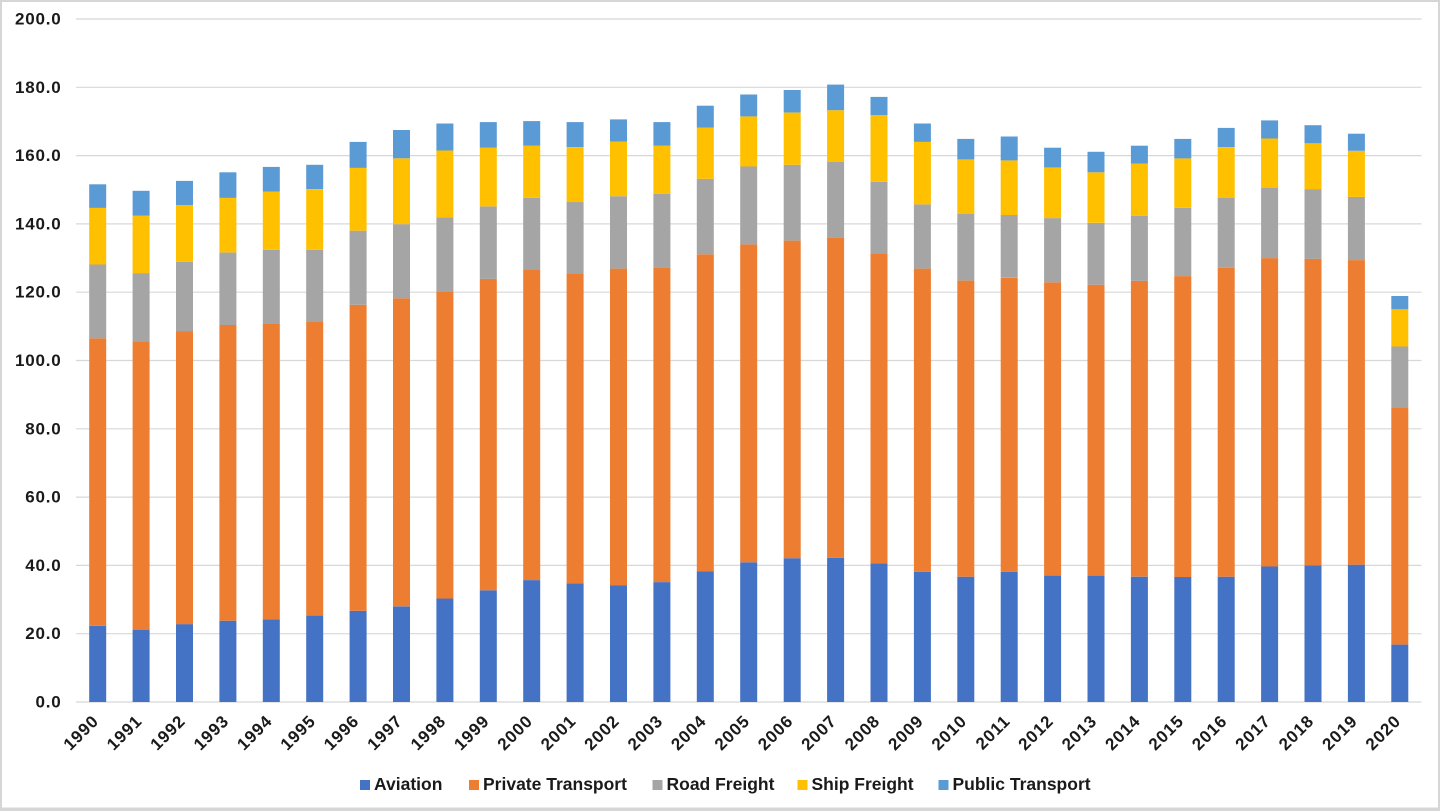 This screenshot has width=1440, height=811. What do you see at coordinates (43, 633) in the screenshot?
I see `svg-text: 20.0` at bounding box center [43, 633].